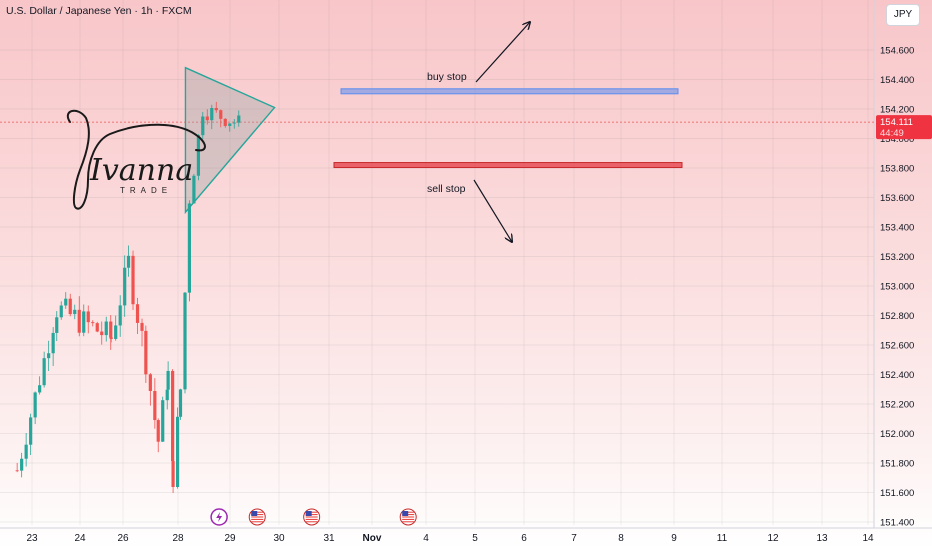  I want to click on lightning-icon, so click(219, 517).